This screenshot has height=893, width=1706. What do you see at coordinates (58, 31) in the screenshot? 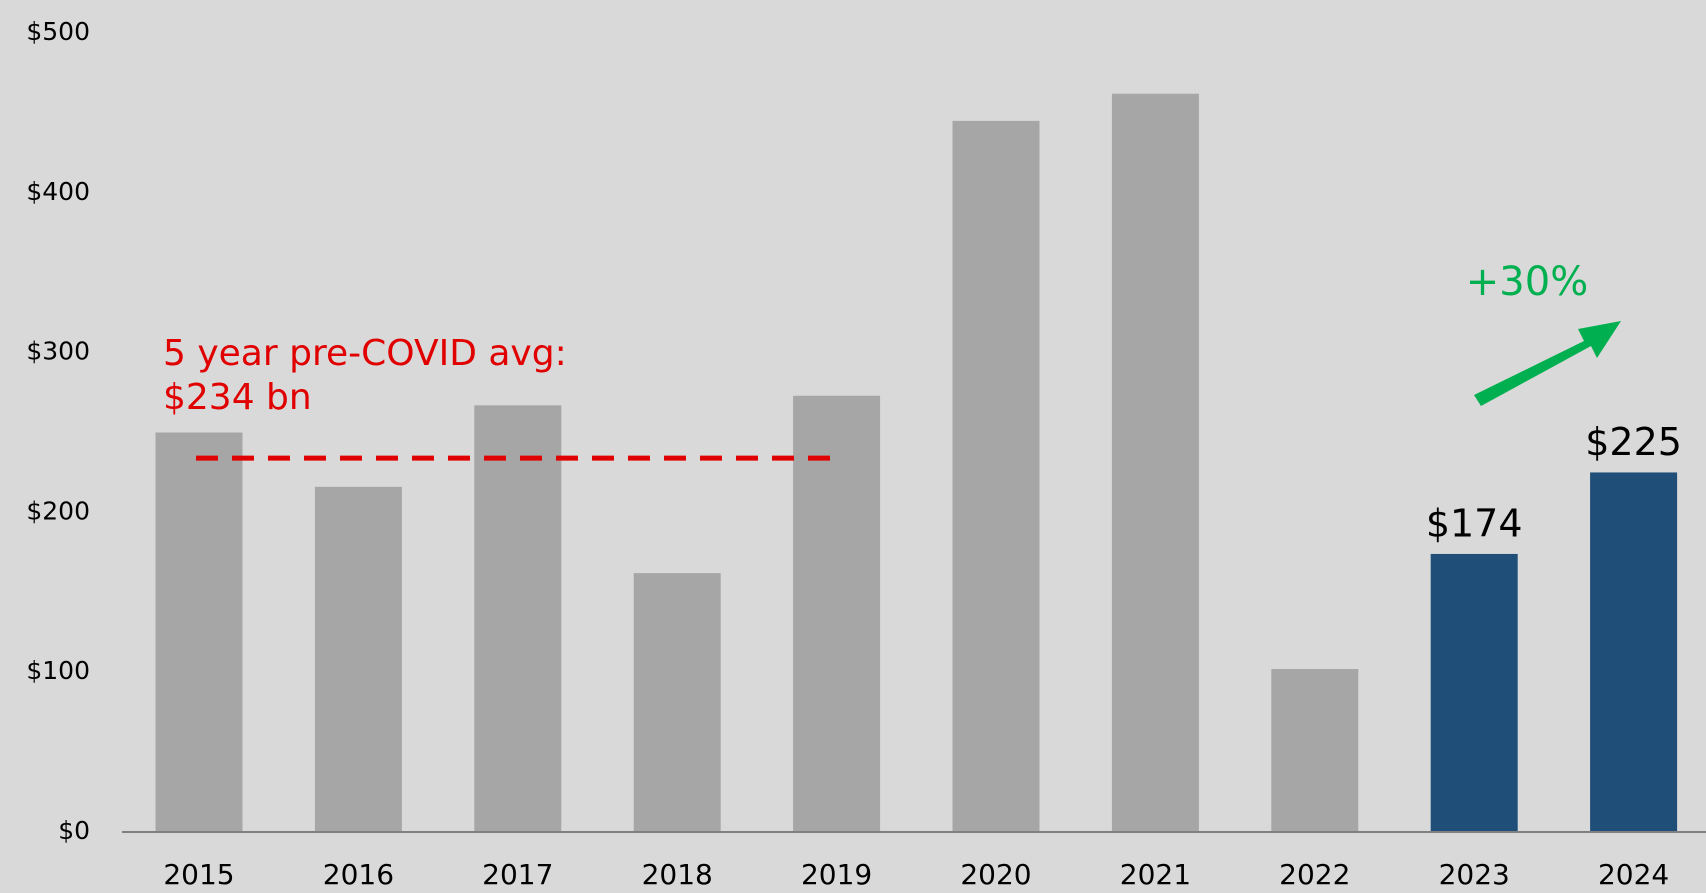
I see `y-tick-label: $500` at bounding box center [58, 31].